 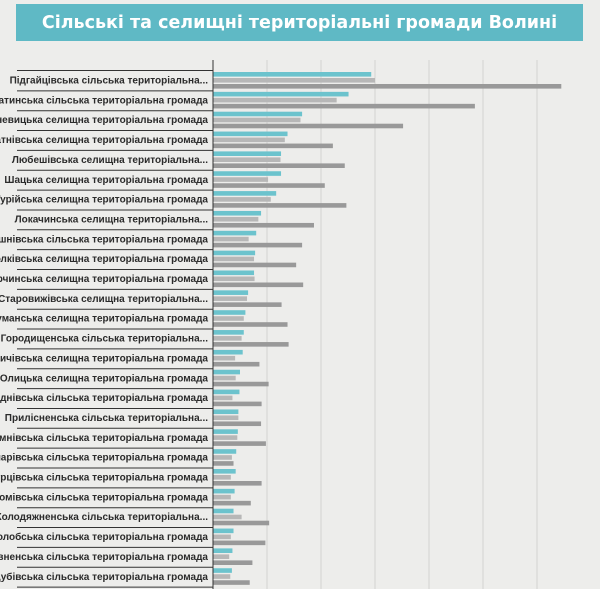 I want to click on category-label: Олицька селищна територіальна громада, so click(x=104, y=378).